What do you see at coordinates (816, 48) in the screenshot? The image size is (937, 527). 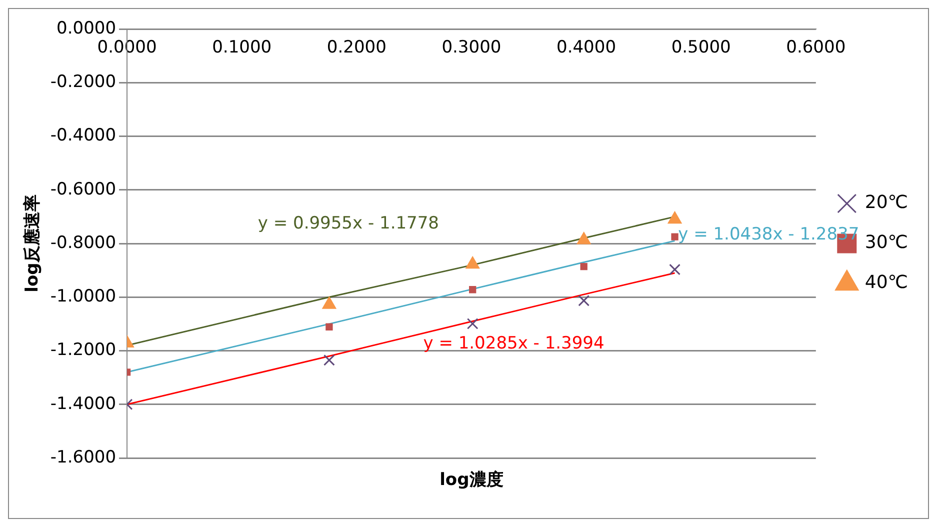 I see `x-tick-label: 0.6000` at bounding box center [816, 48].